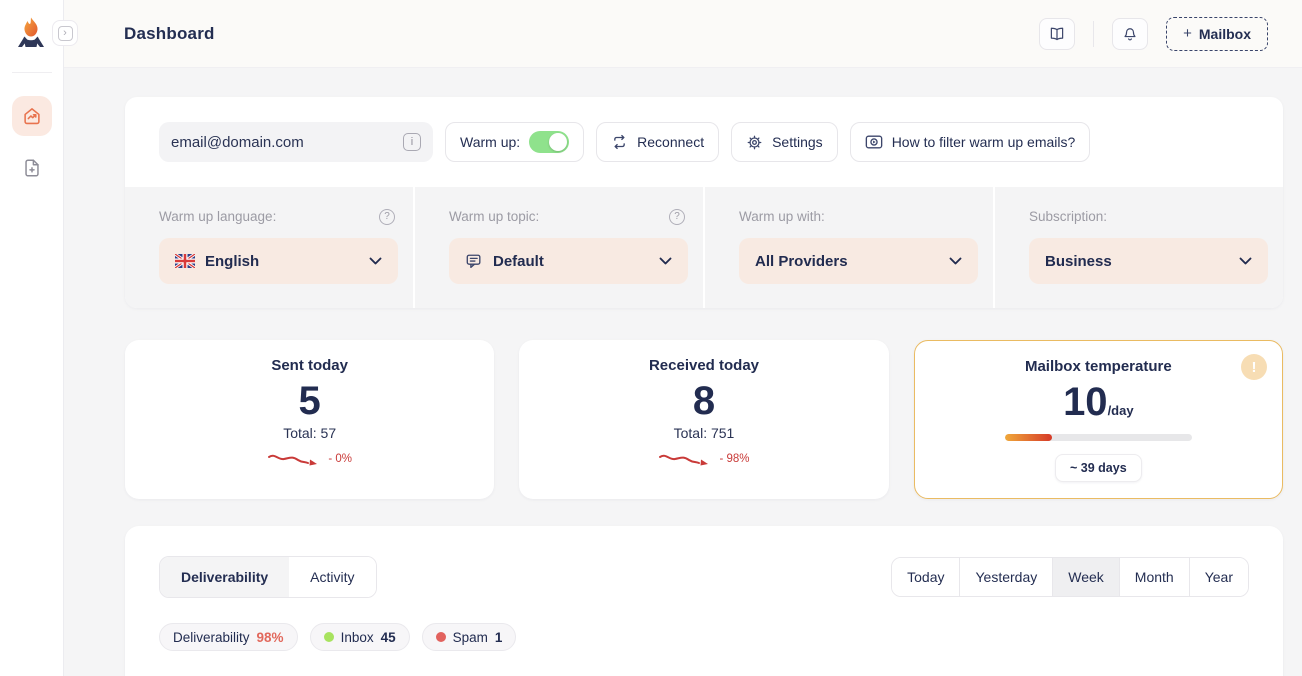  What do you see at coordinates (218, 216) in the screenshot?
I see `field-label: Warm up language:` at bounding box center [218, 216].